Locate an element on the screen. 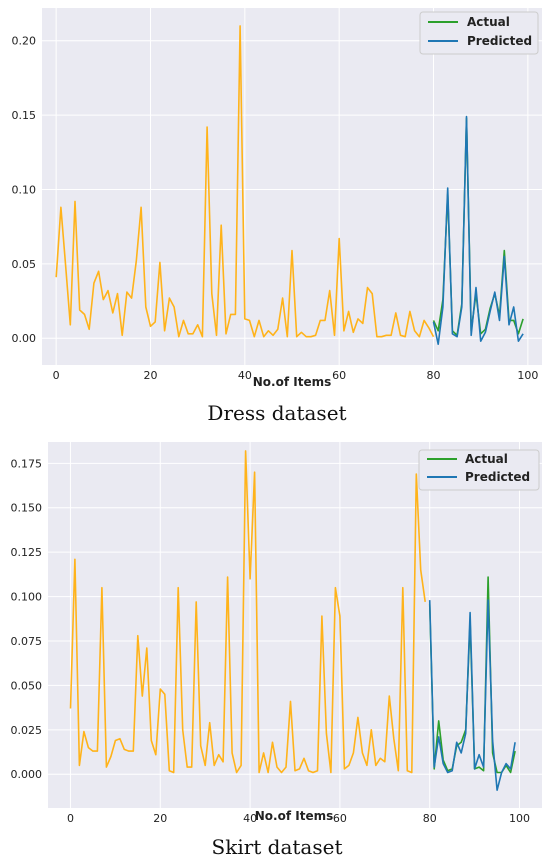 The width and height of the screenshot is (550, 861). y-tick-label: 0.050 is located at coordinates (27, 685).